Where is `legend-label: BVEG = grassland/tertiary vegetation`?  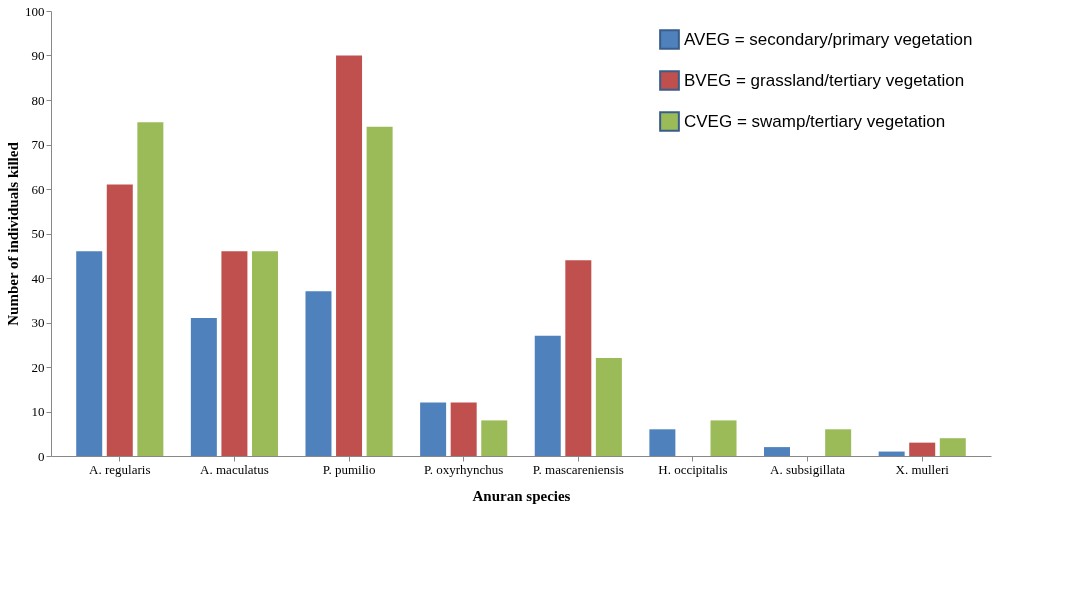 legend-label: BVEG = grassland/tertiary vegetation is located at coordinates (824, 80).